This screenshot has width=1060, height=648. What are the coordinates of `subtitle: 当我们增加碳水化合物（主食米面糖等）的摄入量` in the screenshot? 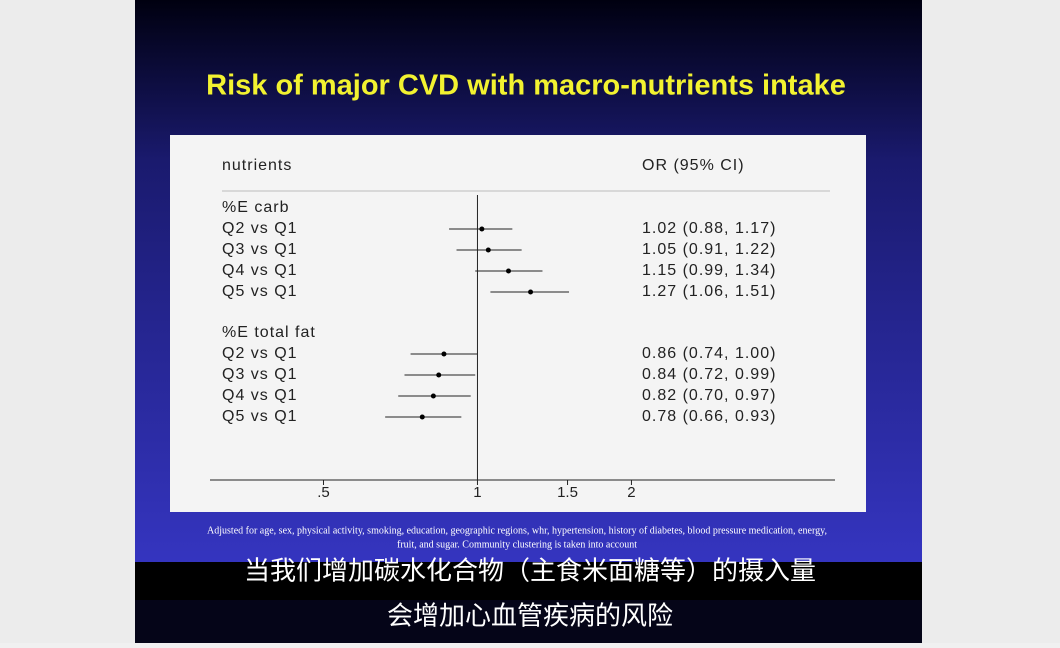 It's located at (530, 572).